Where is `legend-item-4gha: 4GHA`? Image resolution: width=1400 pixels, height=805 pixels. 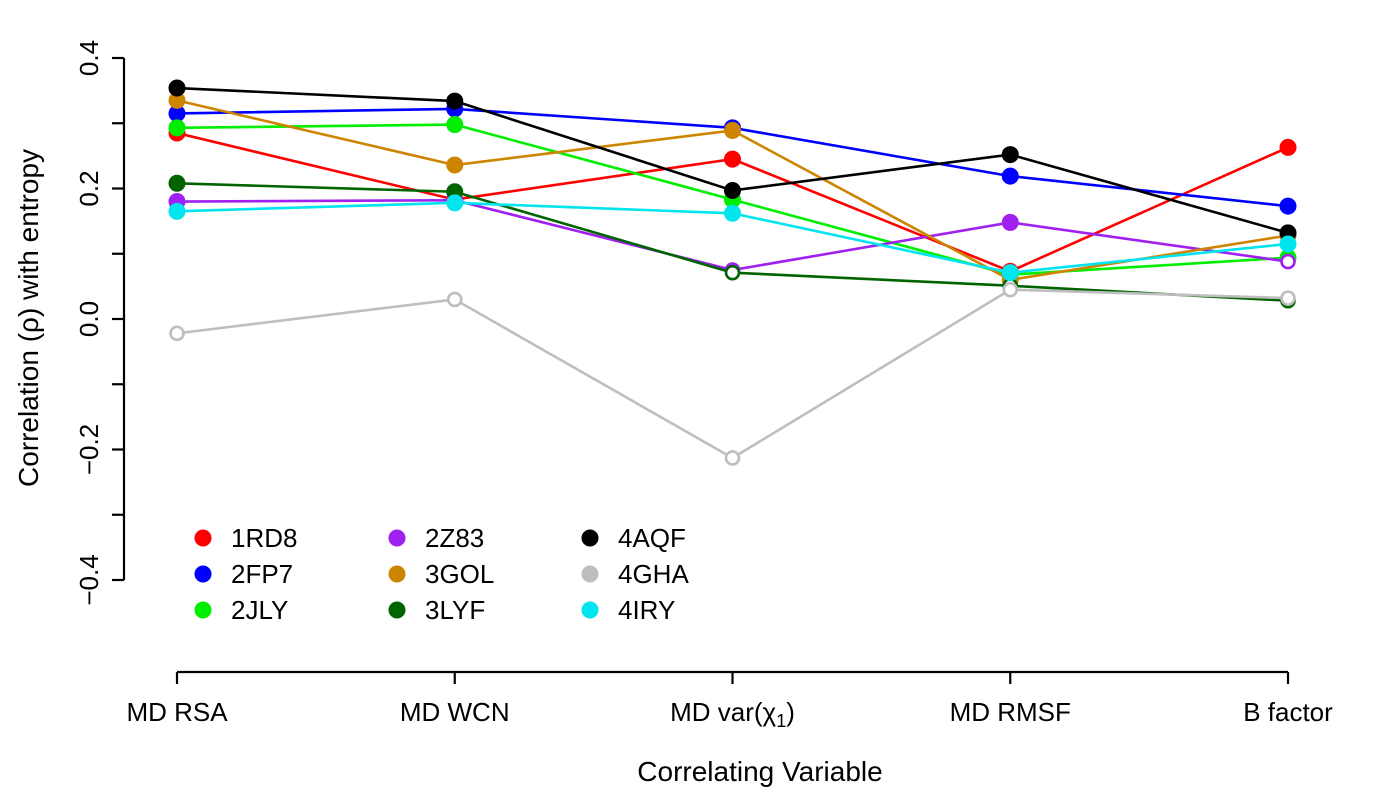
legend-item-4gha: 4GHA is located at coordinates (635, 574).